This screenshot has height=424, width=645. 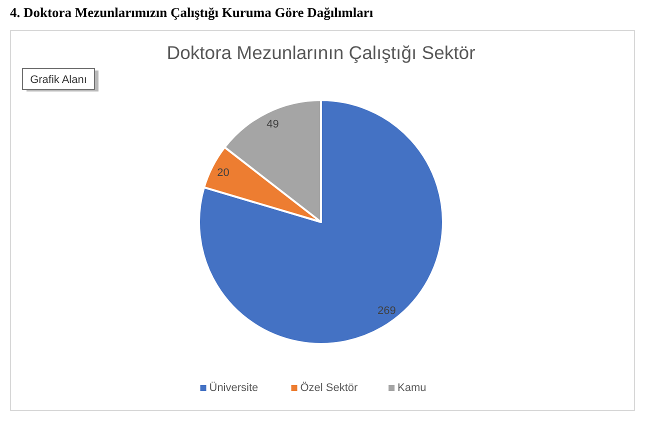 I want to click on chart-title: Doktora Mezunlarının Çalıştığı Sektör, so click(x=321, y=52).